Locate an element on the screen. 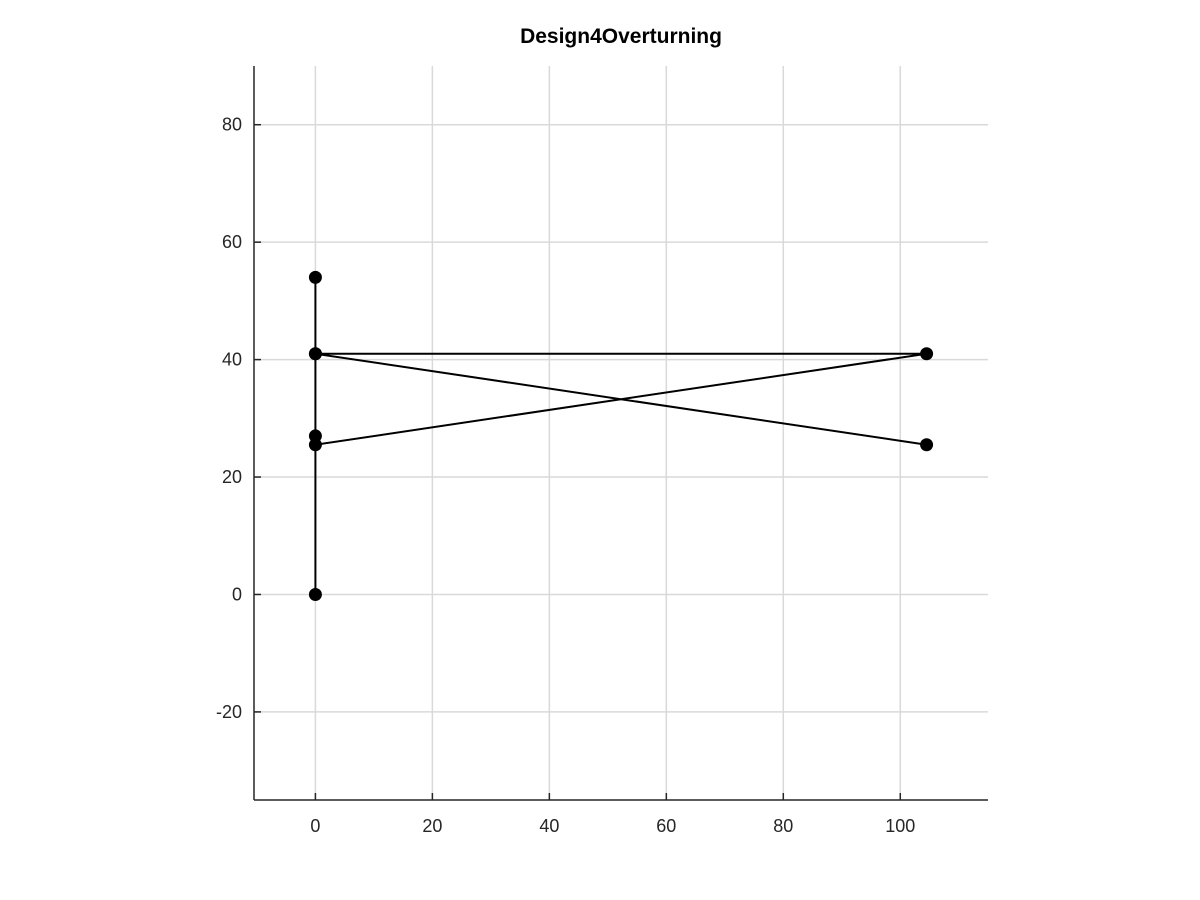 The height and width of the screenshot is (900, 1200). y-tick-label--20: -20 is located at coordinates (229, 712).